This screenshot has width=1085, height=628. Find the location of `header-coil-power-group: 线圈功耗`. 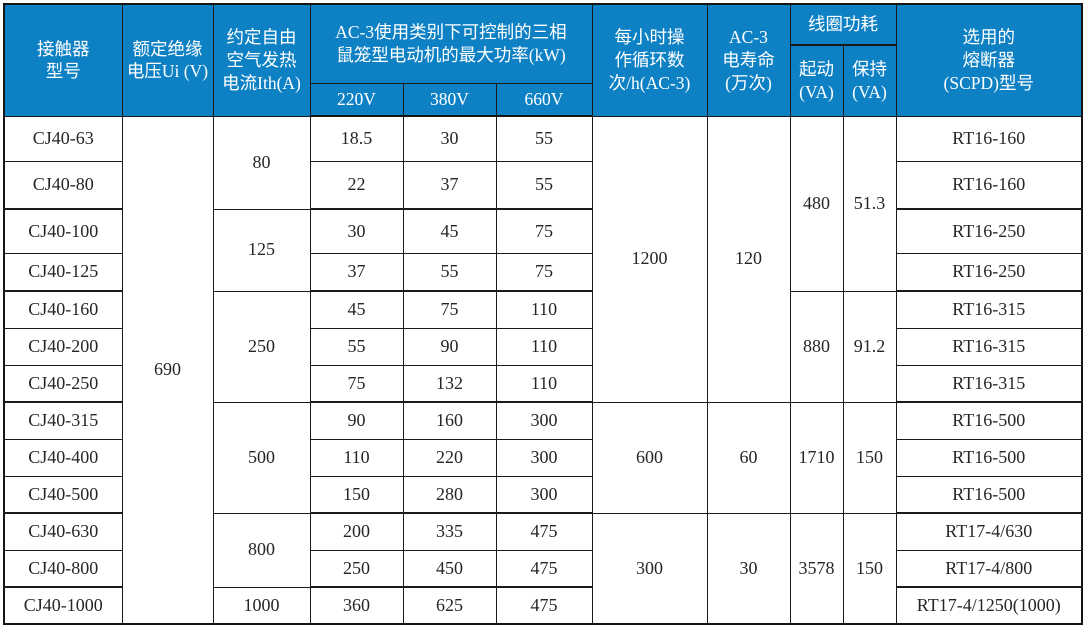

header-coil-power-group: 线圈功耗 is located at coordinates (843, 24).